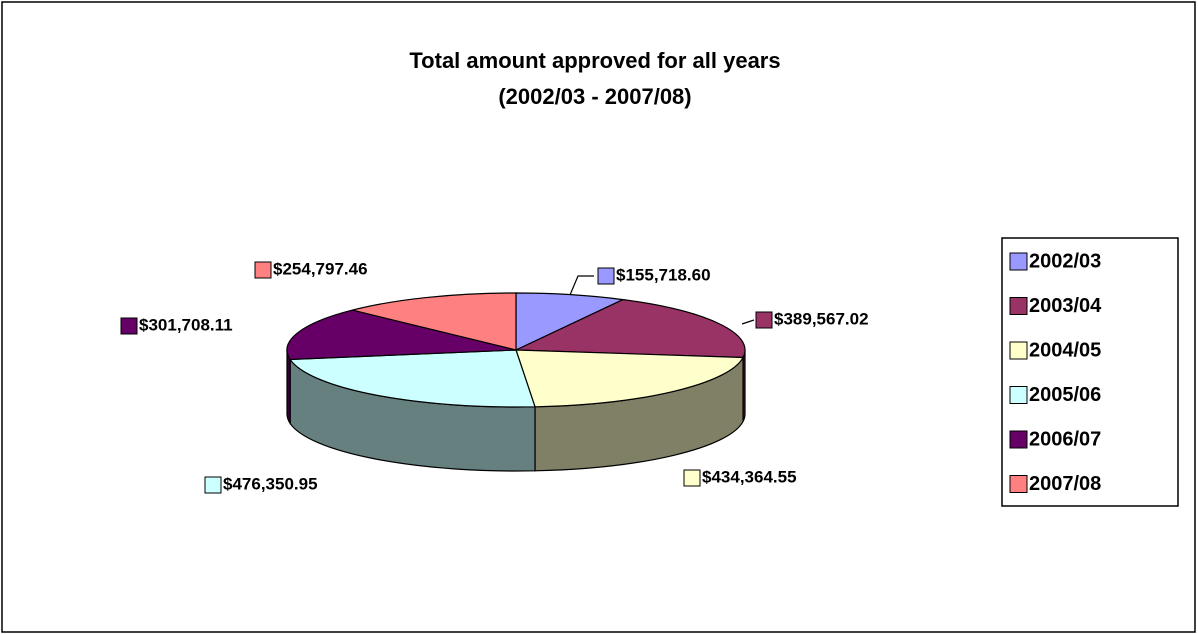 This screenshot has height=634, width=1198. I want to click on data-label: $434,364.55, so click(749, 476).